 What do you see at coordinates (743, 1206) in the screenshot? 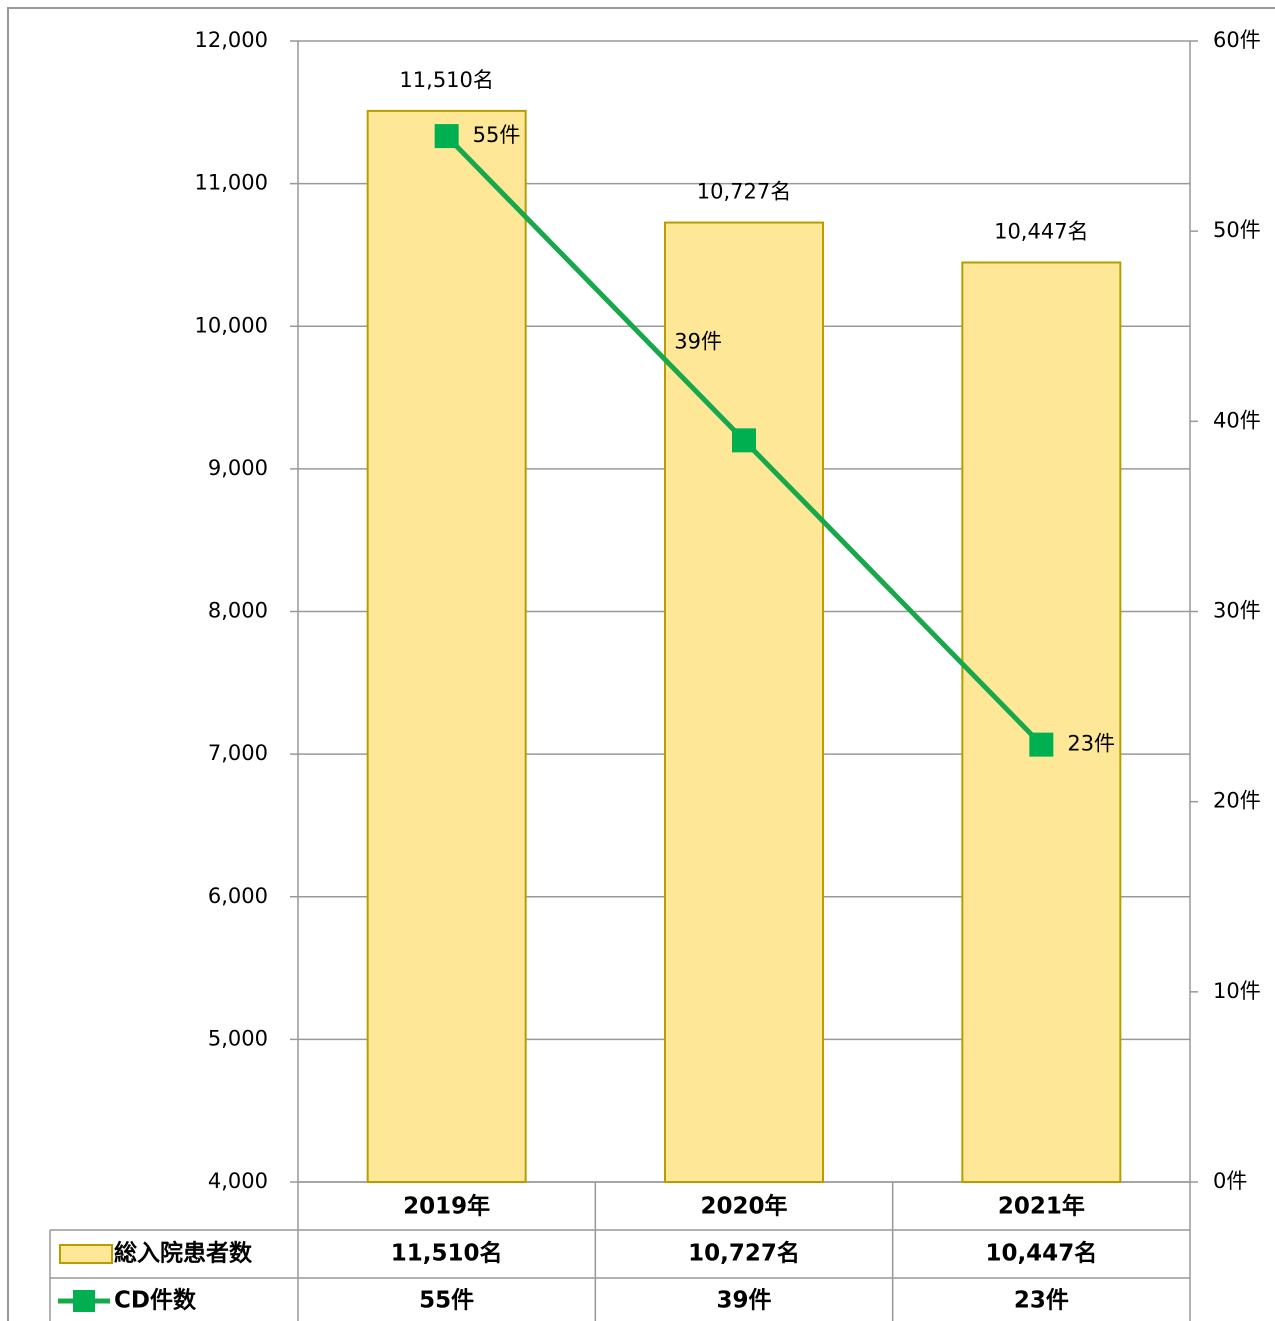
I see `x-tick-label: 2020年` at bounding box center [743, 1206].